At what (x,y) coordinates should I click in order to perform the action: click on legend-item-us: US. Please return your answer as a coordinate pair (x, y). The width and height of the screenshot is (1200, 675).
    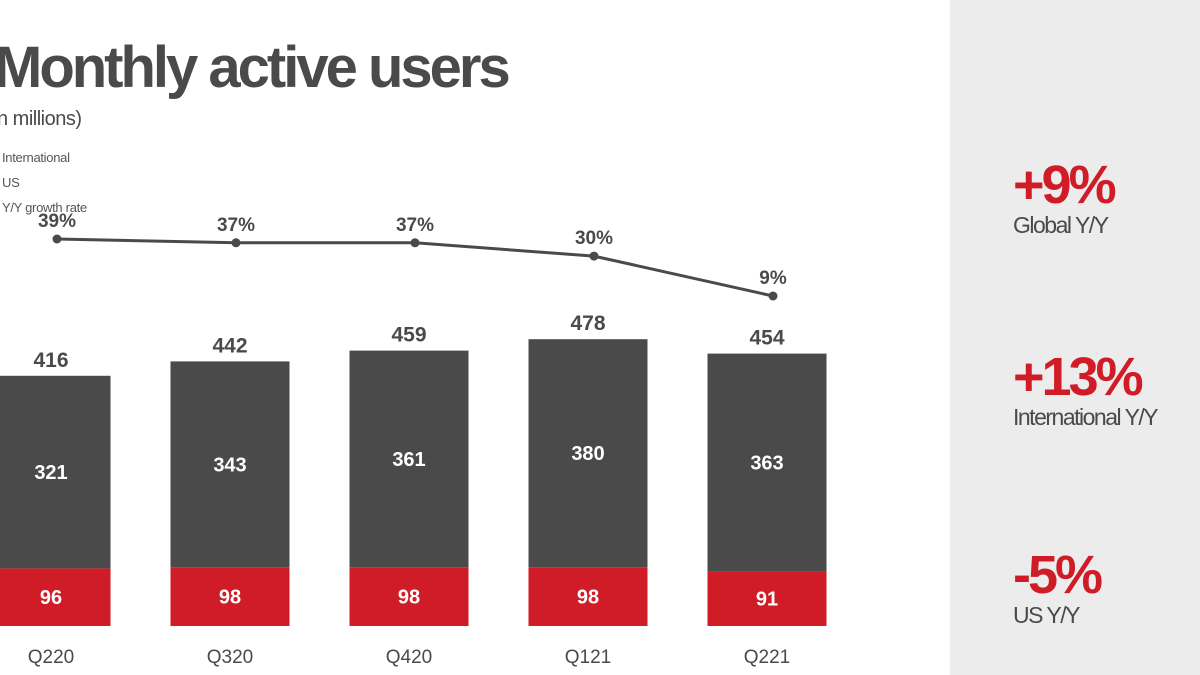
    Looking at the image, I should click on (11, 182).